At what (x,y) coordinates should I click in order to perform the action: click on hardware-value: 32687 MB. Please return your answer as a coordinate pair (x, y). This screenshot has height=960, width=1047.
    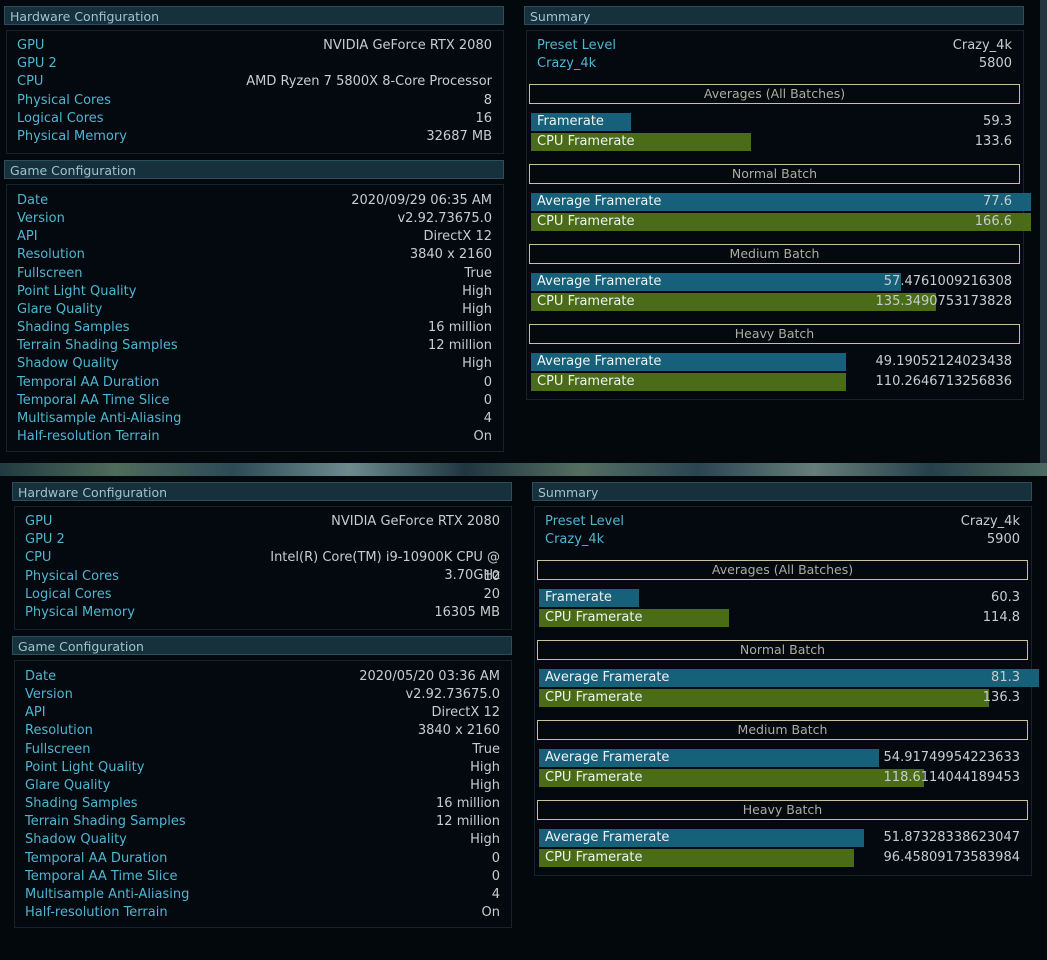
    Looking at the image, I should click on (459, 136).